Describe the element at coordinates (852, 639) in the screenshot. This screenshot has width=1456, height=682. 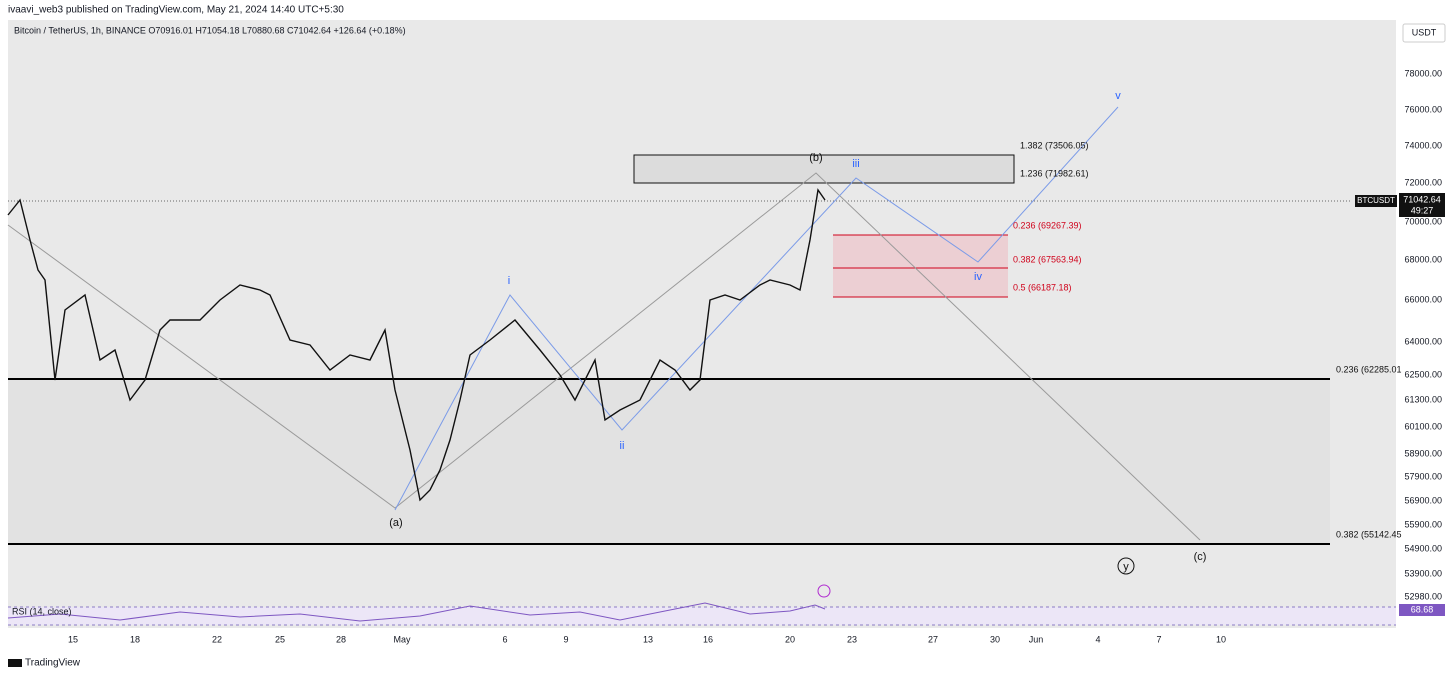
I see `time-label: 23` at that location.